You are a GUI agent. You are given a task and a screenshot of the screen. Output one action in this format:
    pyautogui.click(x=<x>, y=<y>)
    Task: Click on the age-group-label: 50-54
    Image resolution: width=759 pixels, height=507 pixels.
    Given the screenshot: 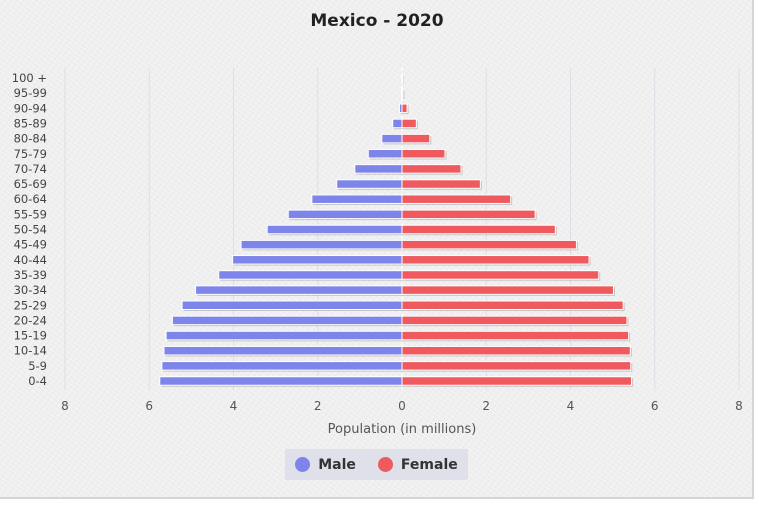 What is the action you would take?
    pyautogui.click(x=30, y=230)
    